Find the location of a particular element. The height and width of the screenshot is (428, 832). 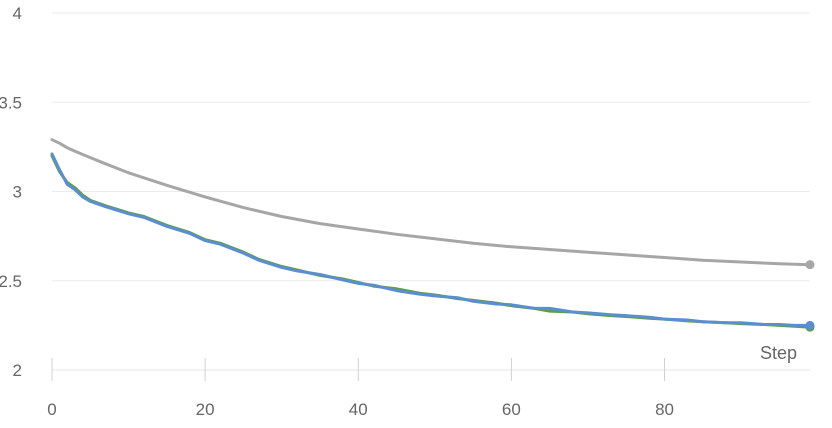

x-tick-label: 80 is located at coordinates (664, 409).